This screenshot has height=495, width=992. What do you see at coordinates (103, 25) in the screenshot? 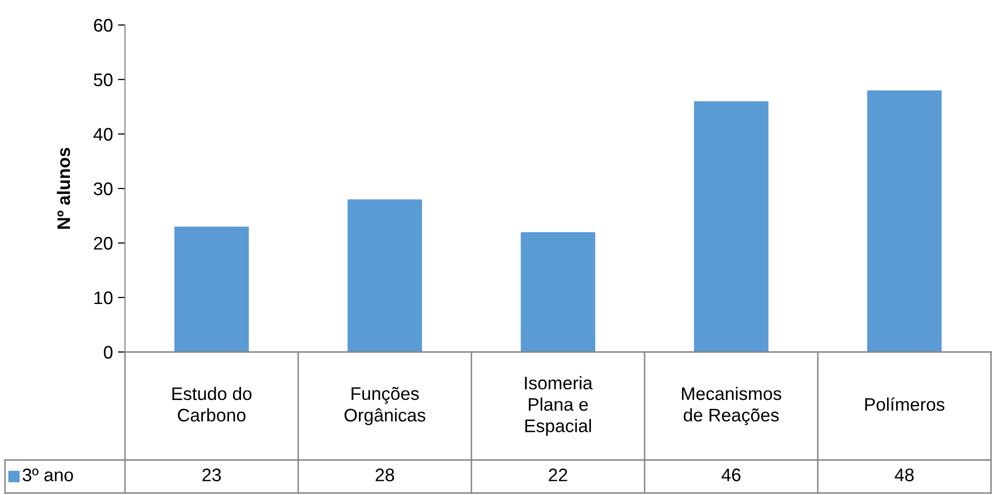
I see `y-tick-label: 60` at bounding box center [103, 25].